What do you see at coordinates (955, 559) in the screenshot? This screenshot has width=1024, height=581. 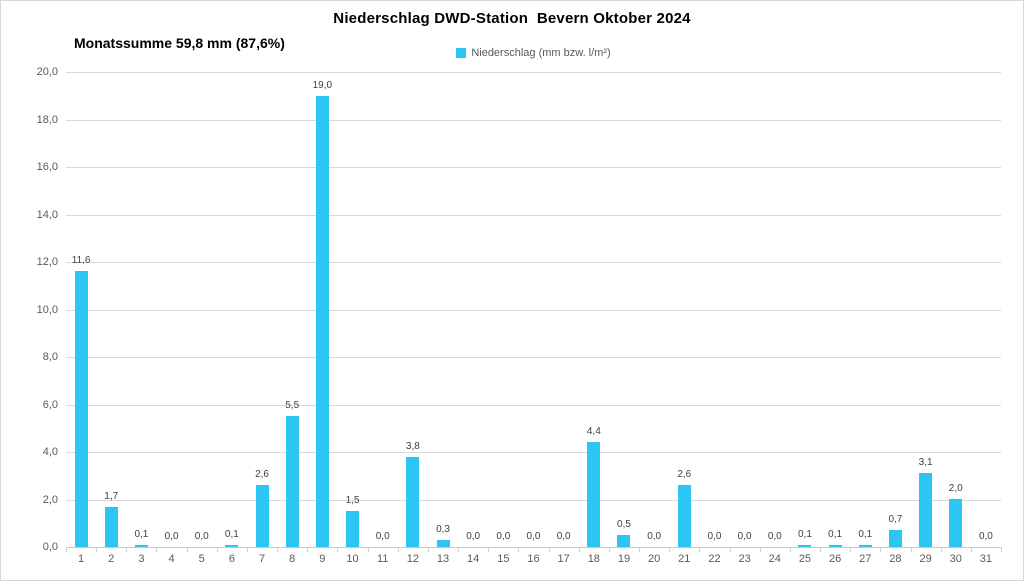 I see `x-tick-label: 30` at bounding box center [955, 559].